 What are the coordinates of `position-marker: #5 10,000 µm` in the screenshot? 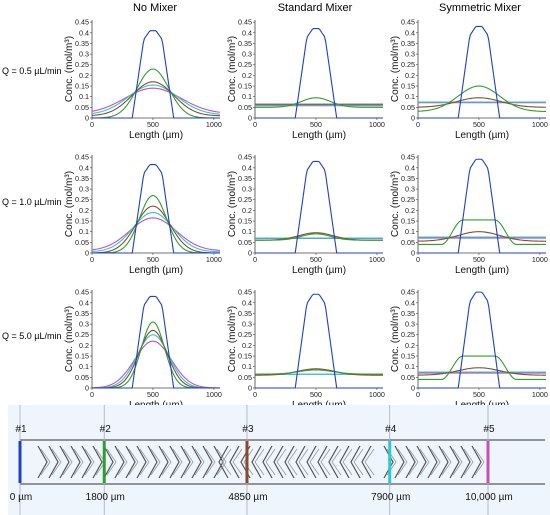 It's located at (489, 460).